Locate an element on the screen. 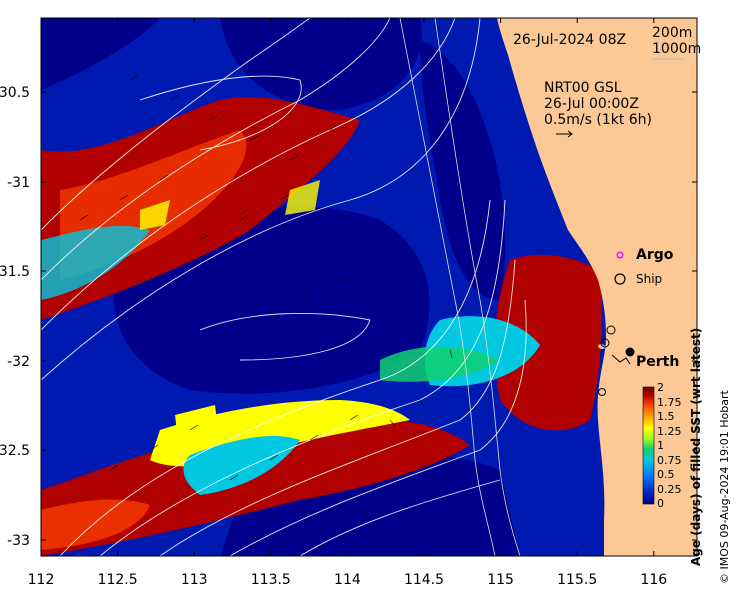 The width and height of the screenshot is (740, 592). deep-blue-east is located at coordinates (463, 170).